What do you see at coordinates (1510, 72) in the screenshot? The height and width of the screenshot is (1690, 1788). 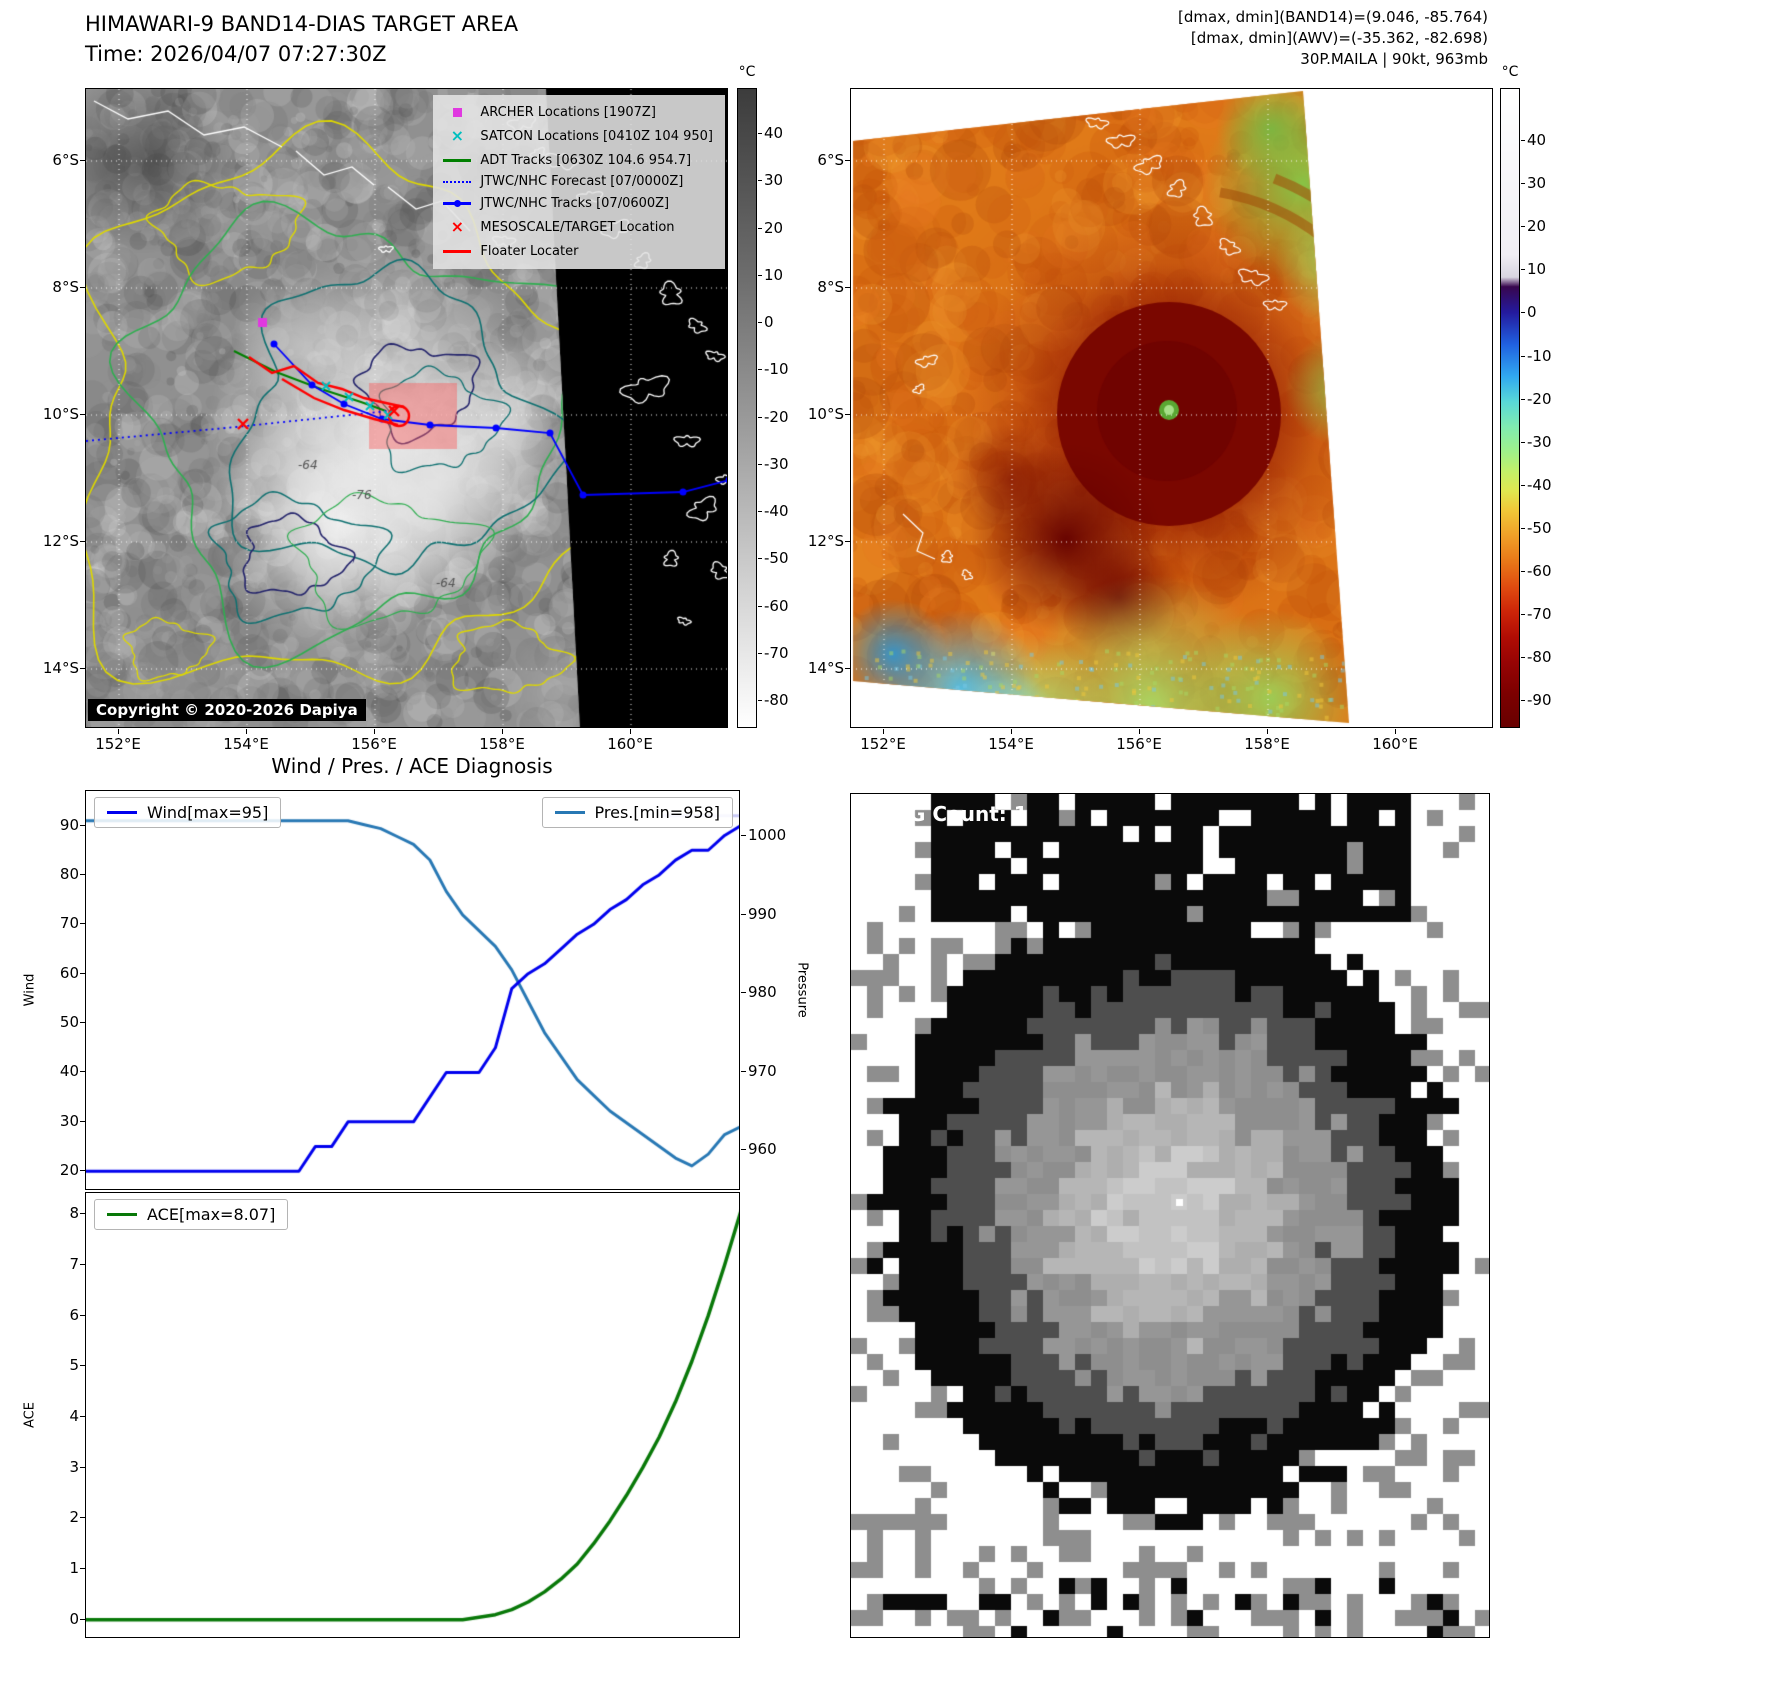 I see `awv-colorbar-unit: °C` at bounding box center [1510, 72].